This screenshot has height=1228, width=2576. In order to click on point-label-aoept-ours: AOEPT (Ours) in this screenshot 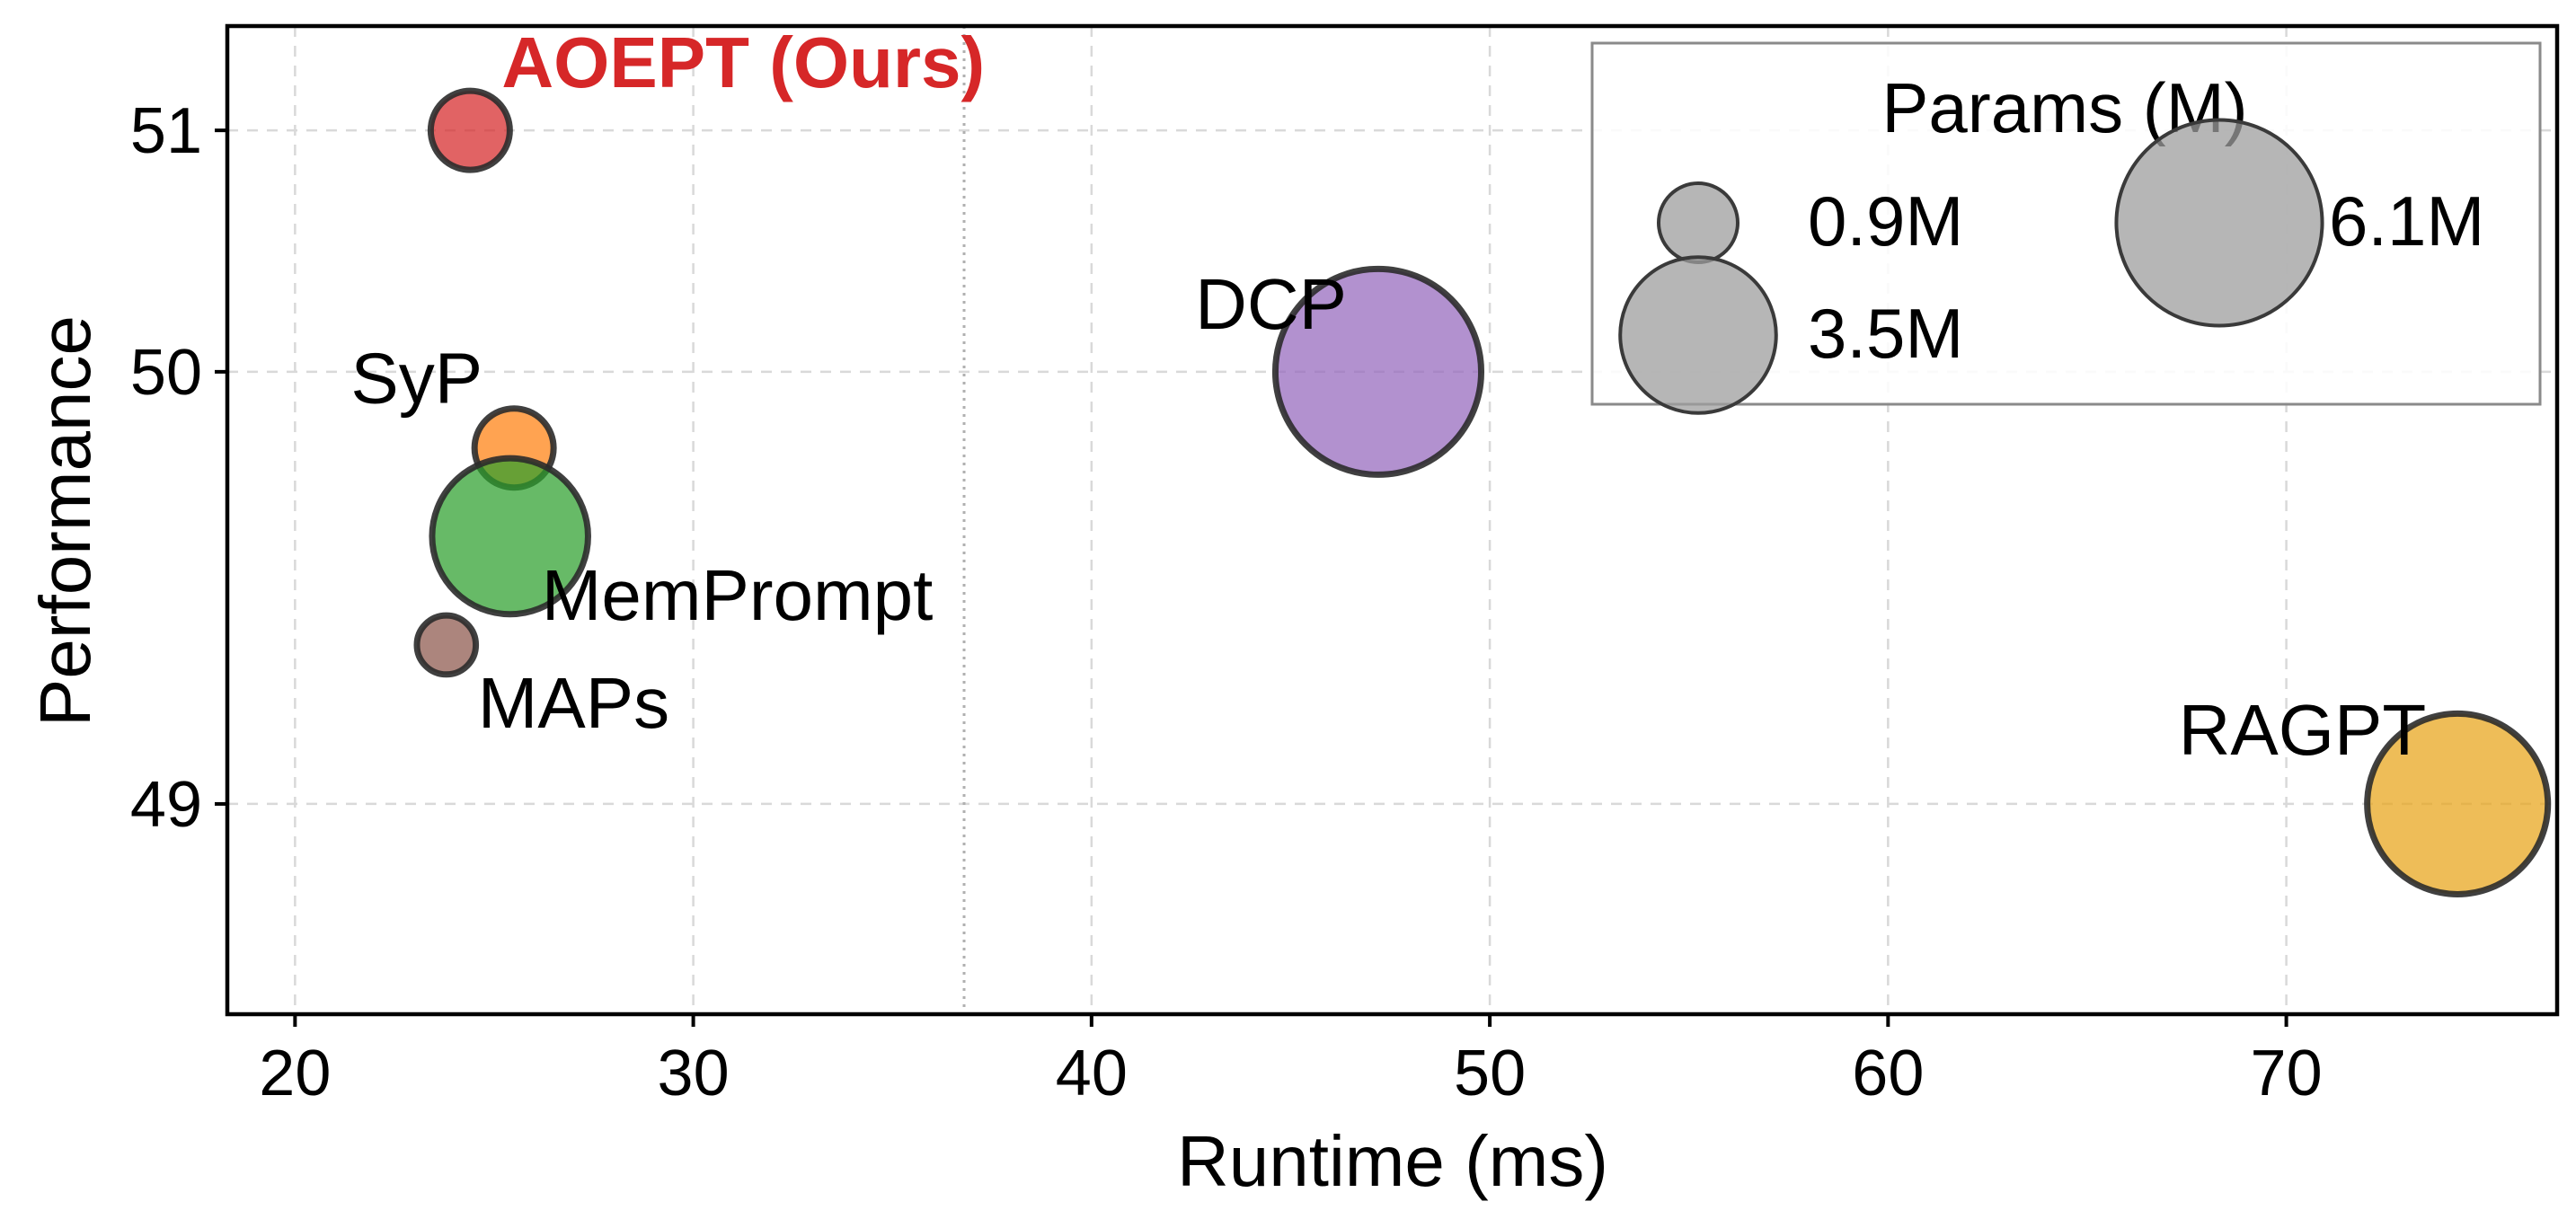, I will do `click(743, 62)`.